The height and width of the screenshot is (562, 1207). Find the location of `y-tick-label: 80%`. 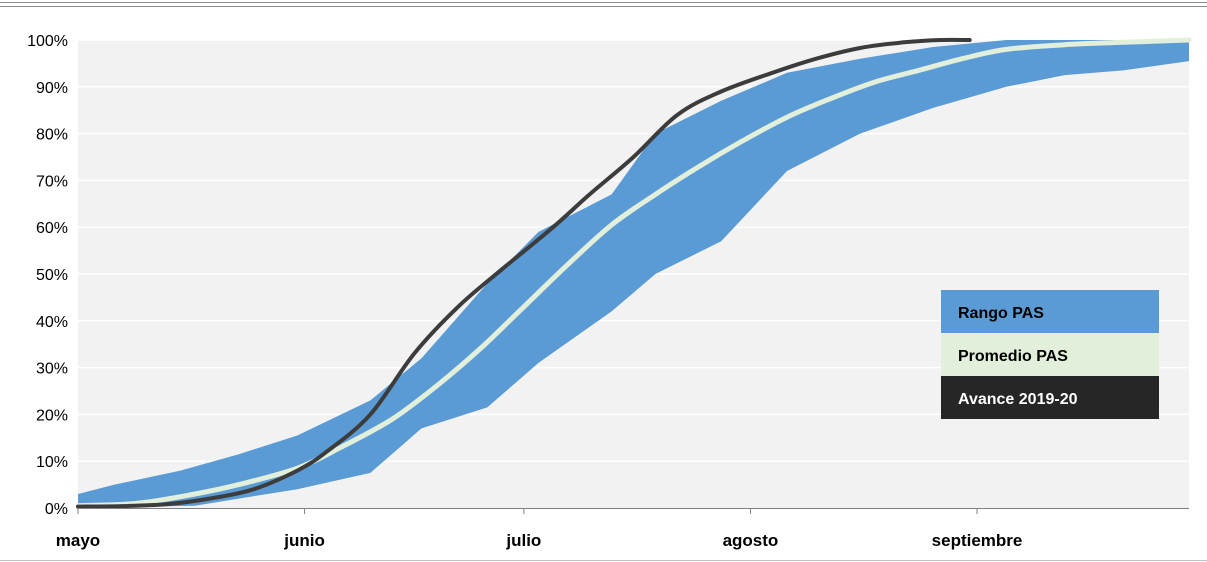

y-tick-label: 80% is located at coordinates (52, 135).